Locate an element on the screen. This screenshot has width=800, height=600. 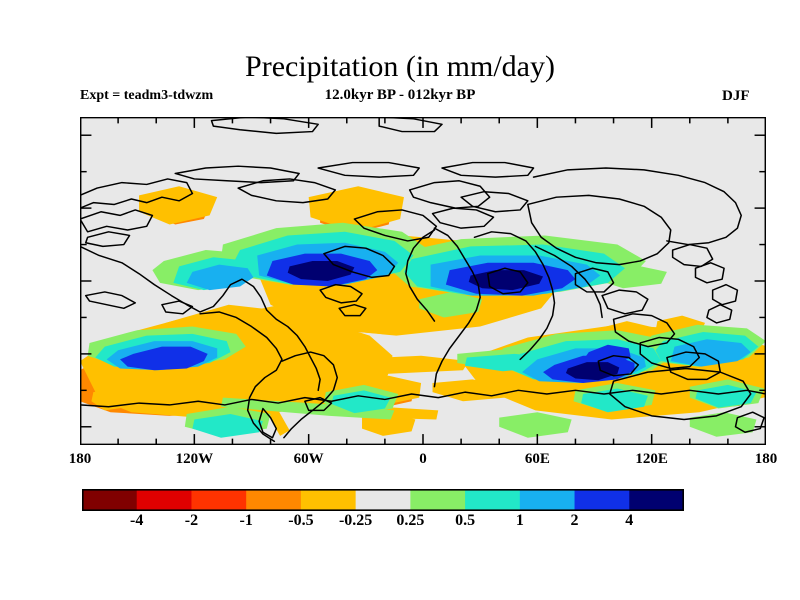
colorbar-svg is located at coordinates (383, 500).